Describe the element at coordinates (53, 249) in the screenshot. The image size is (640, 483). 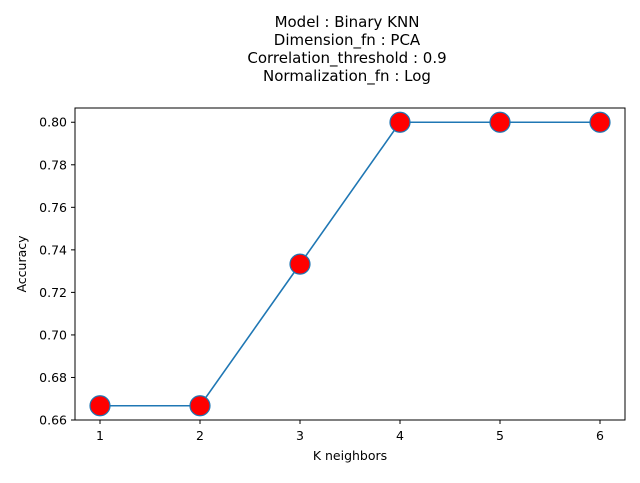
I see `y-tick-label: 0.74` at that location.